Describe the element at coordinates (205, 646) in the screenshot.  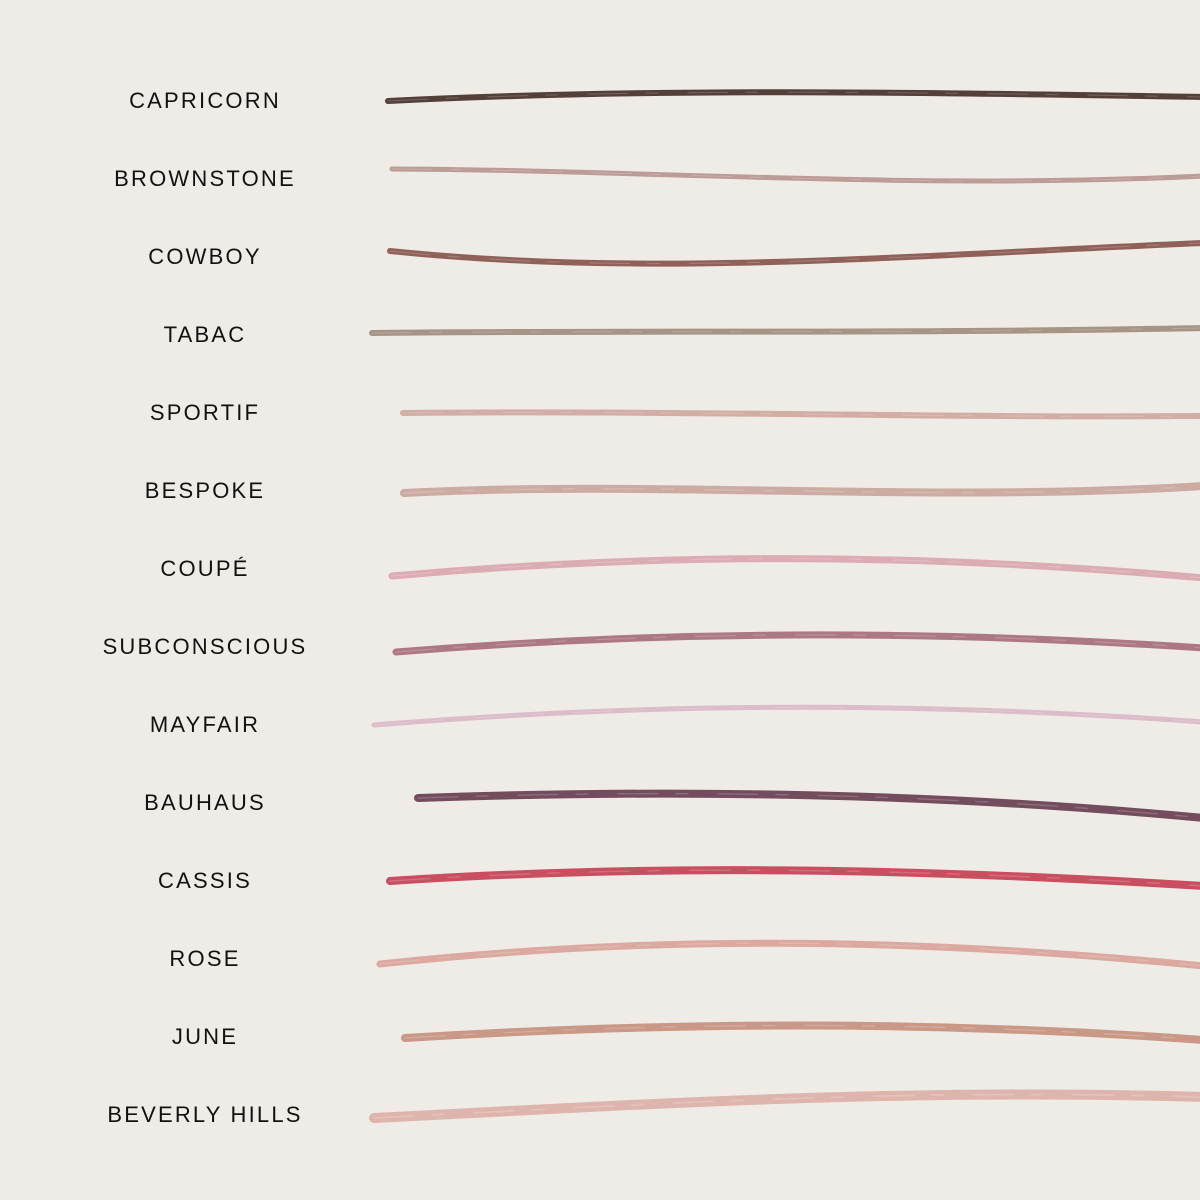
I see `shade-label: SUBCONSCIOUS` at that location.